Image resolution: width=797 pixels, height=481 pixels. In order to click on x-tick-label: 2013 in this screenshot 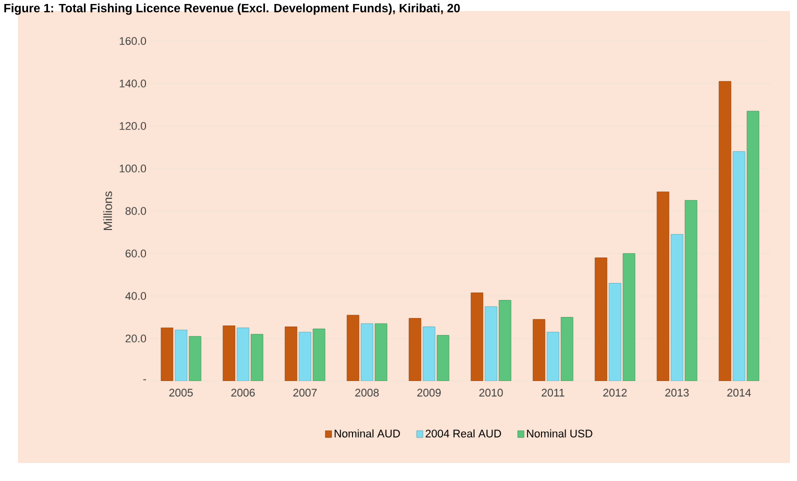, I will do `click(677, 392)`.